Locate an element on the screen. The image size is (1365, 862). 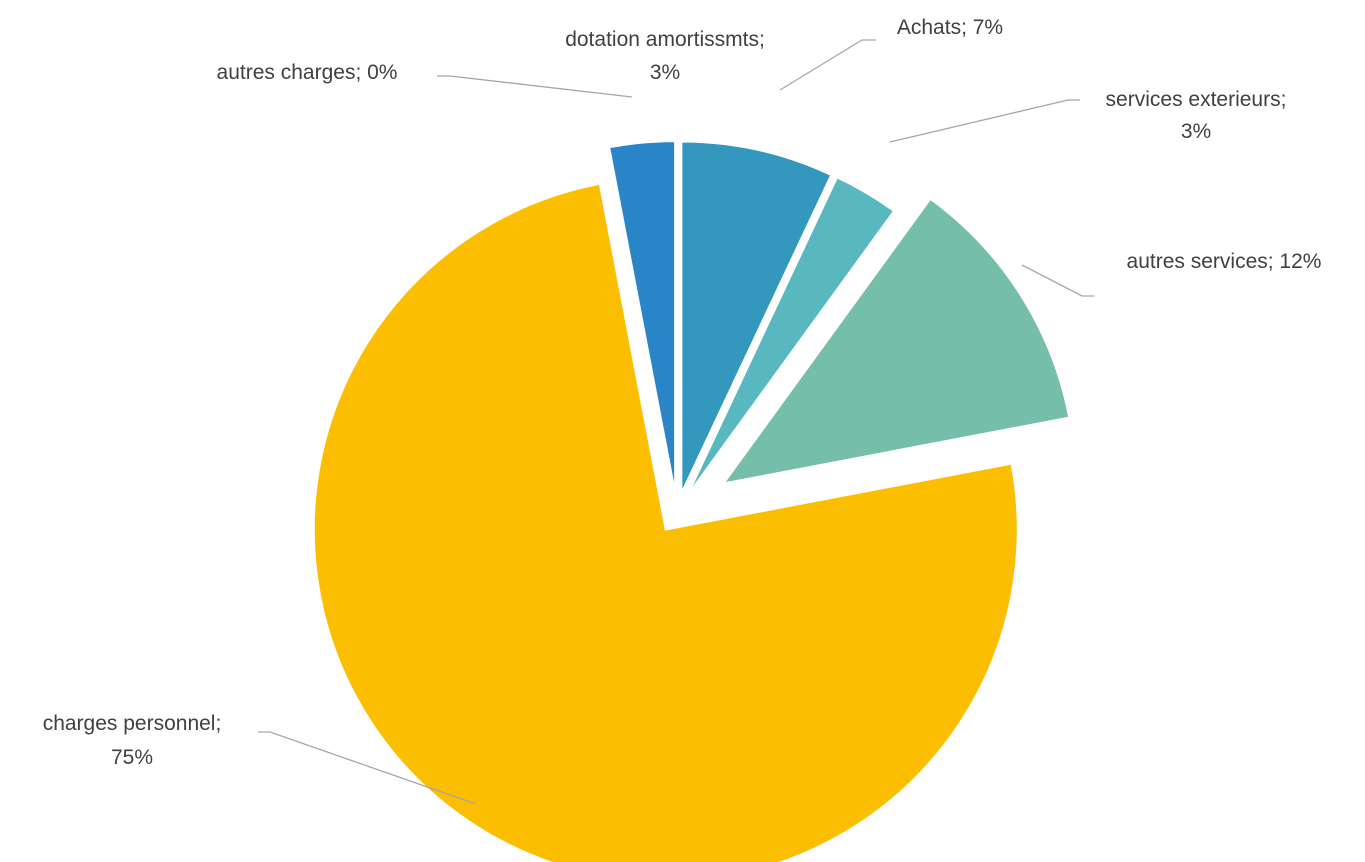
leader-line-services-exterieurs is located at coordinates (984, 121).